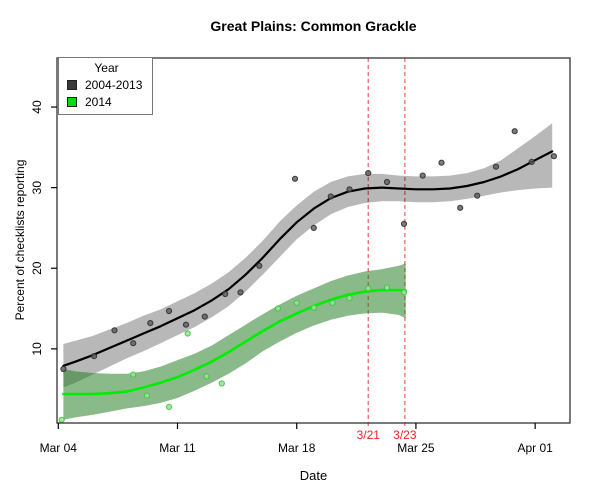 The image size is (600, 500). I want to click on y-tick-label: 40, so click(37, 107).